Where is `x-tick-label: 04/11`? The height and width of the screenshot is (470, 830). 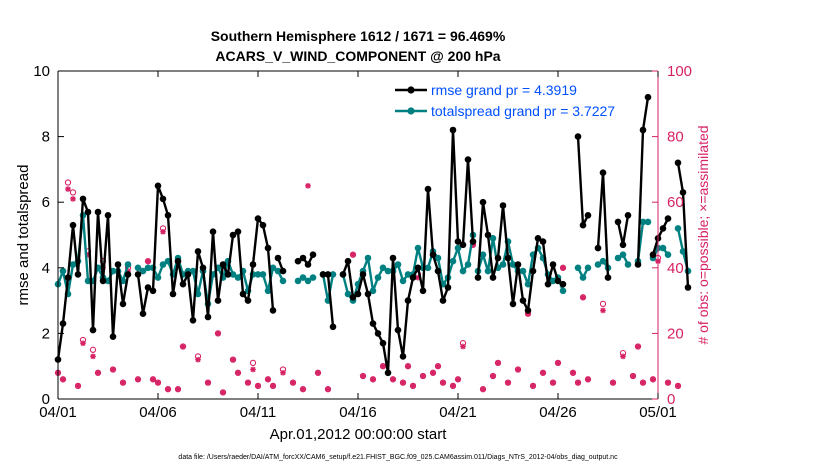
x-tick-label: 04/11 is located at coordinates (258, 412).